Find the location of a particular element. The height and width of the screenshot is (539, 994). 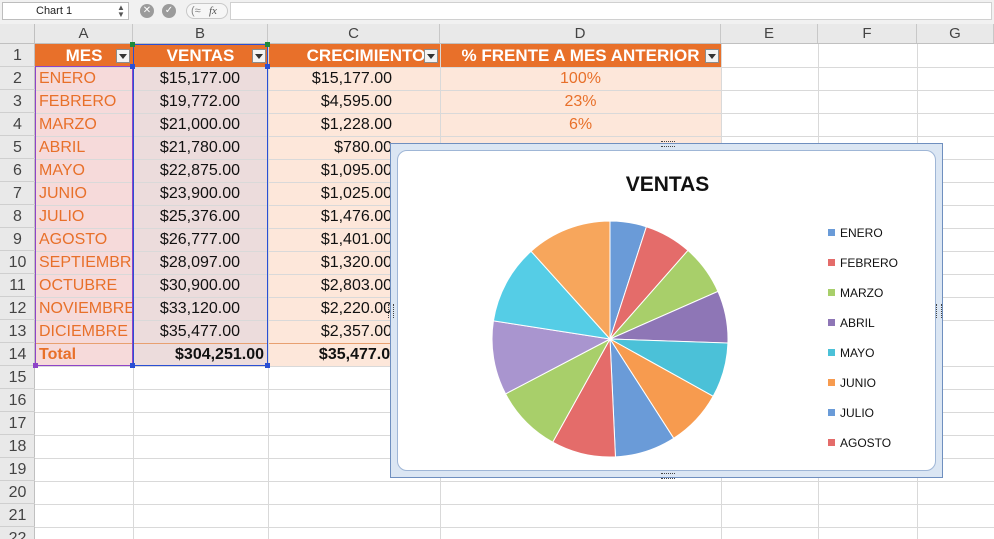

cell-mes: JUNIO is located at coordinates (63, 193).